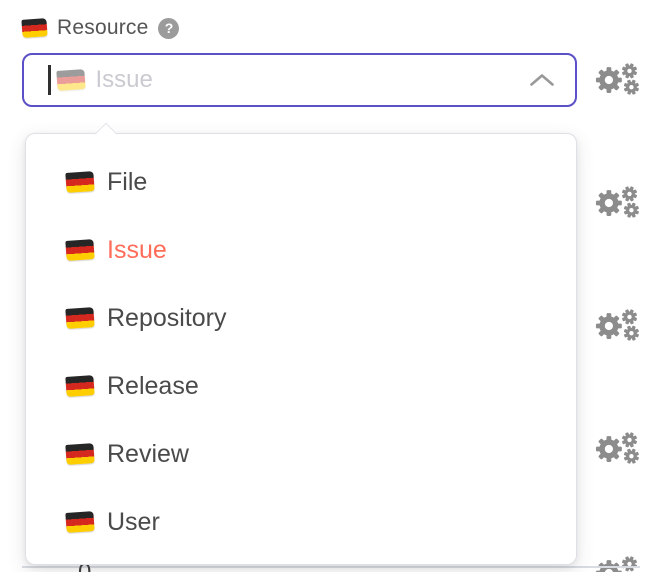 This screenshot has width=650, height=572. Describe the element at coordinates (153, 385) in the screenshot. I see `option-label: Release` at that location.